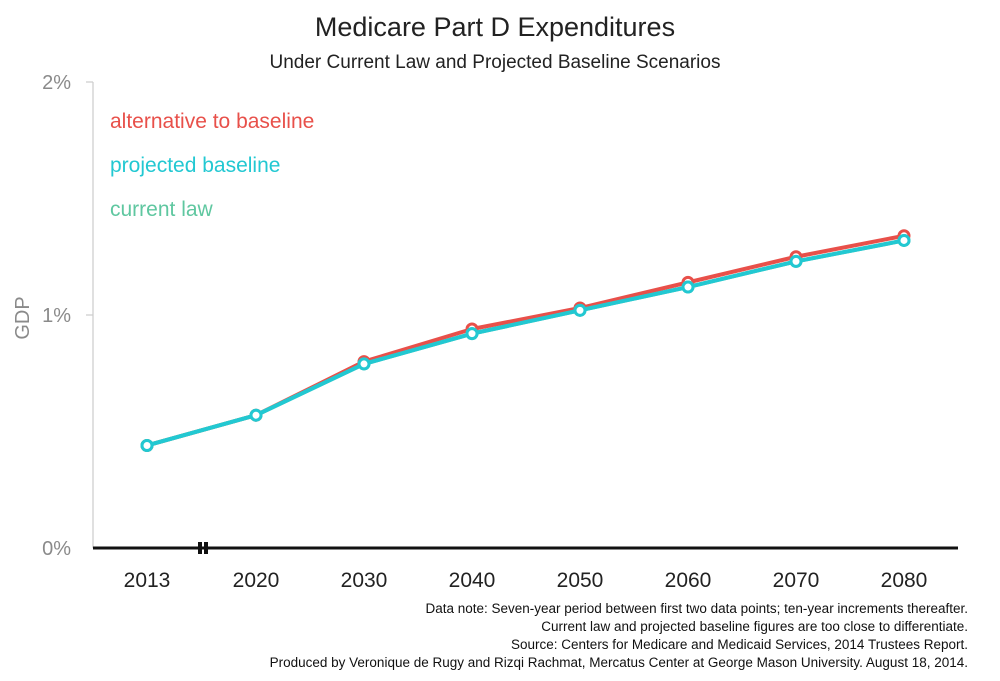 The width and height of the screenshot is (1000, 681). What do you see at coordinates (526, 580) in the screenshot?
I see `x-ticks: 2013 2020 2030 2040 2050 2060 2070 2080` at bounding box center [526, 580].